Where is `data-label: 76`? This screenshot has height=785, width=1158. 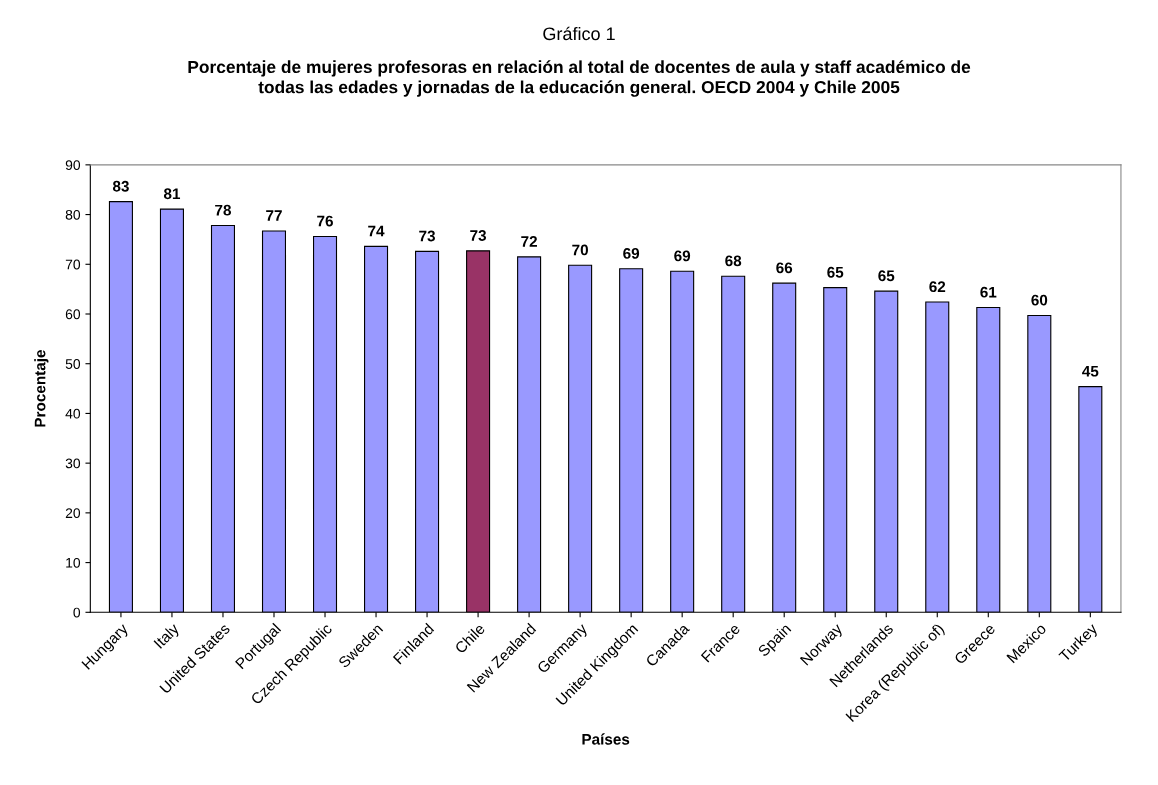 data-label: 76 is located at coordinates (325, 221).